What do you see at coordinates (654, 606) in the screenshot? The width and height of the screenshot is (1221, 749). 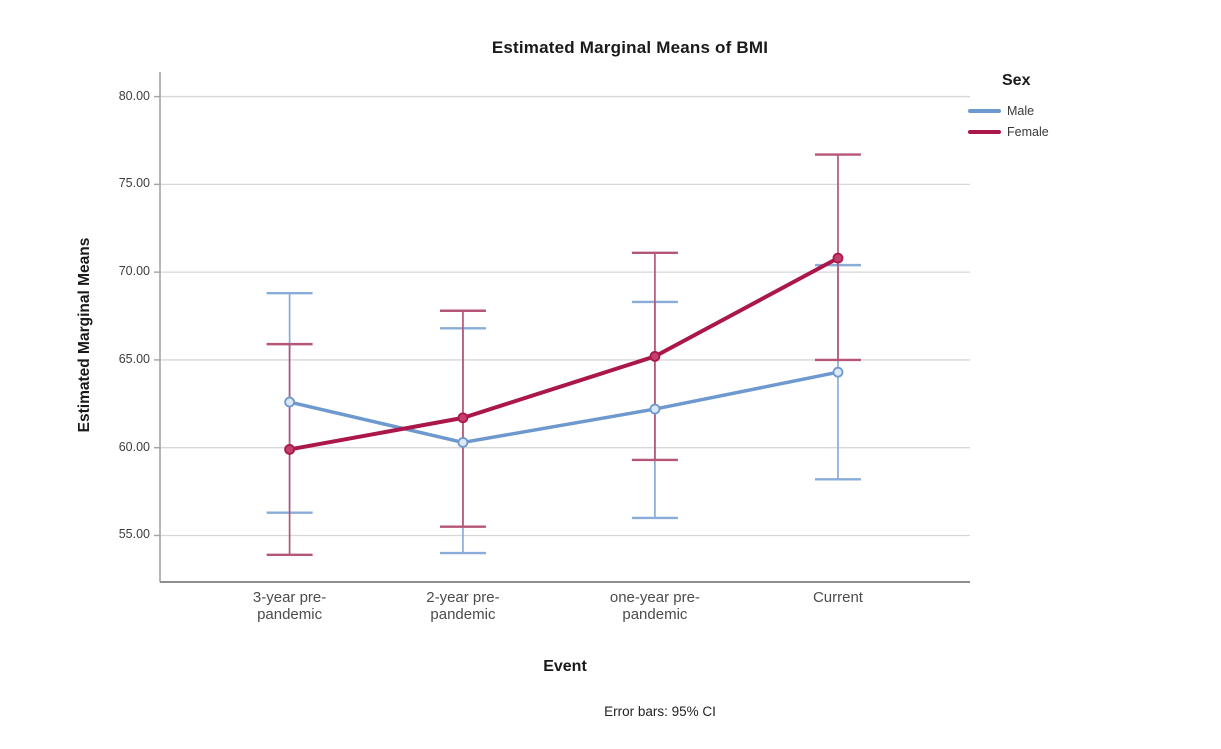 I see `x-category-label: one-year pre-pandemic` at bounding box center [654, 606].